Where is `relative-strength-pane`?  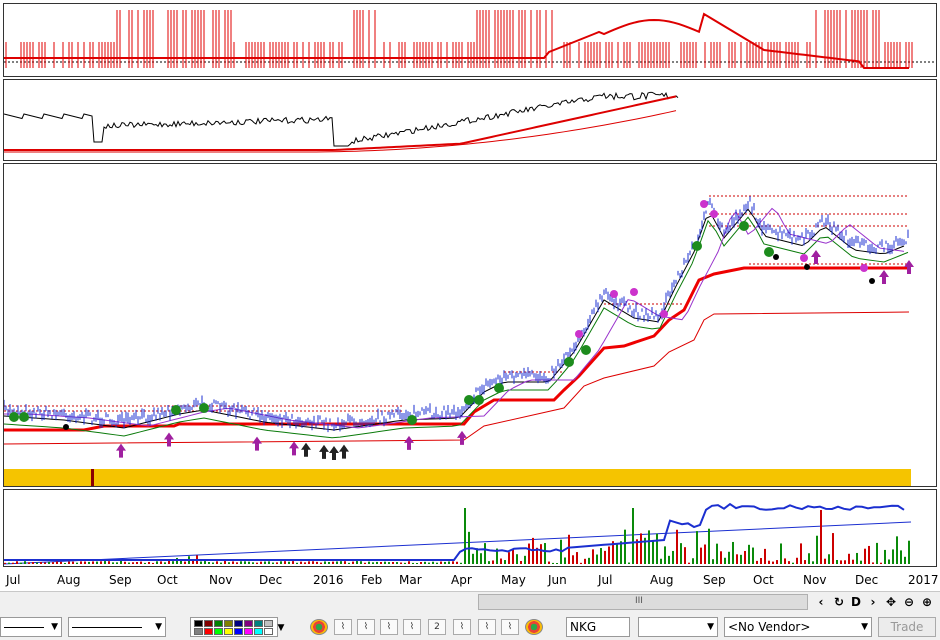
relative-strength-pane is located at coordinates (470, 120).